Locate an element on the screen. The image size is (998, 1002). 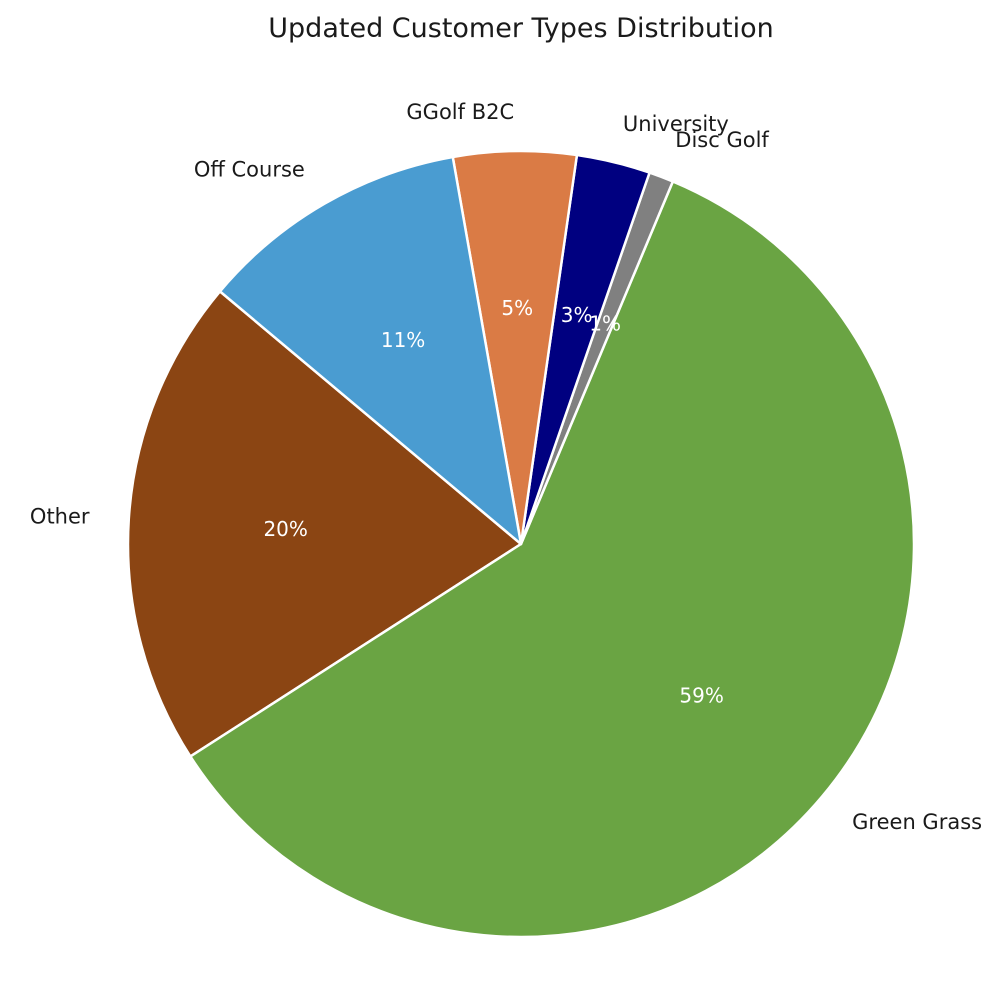
slice-percent-ggolf-b2c: 5% is located at coordinates (517, 308).